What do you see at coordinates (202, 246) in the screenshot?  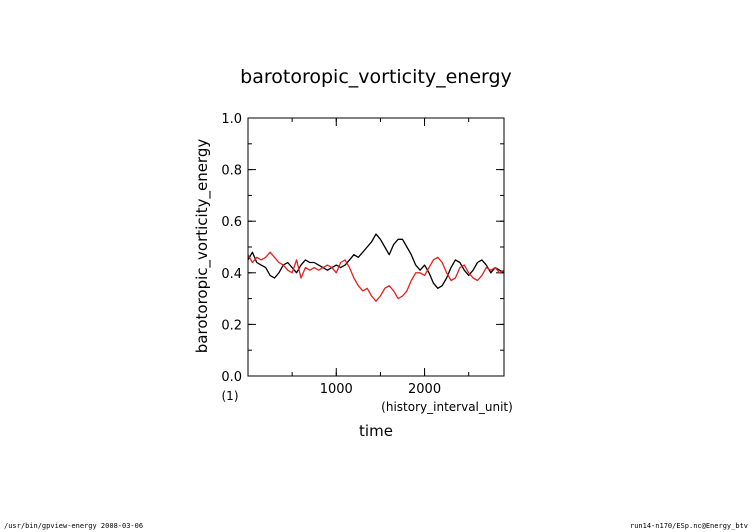 I see `y-axis-label: barotoropic_vorticity_energy` at bounding box center [202, 246].